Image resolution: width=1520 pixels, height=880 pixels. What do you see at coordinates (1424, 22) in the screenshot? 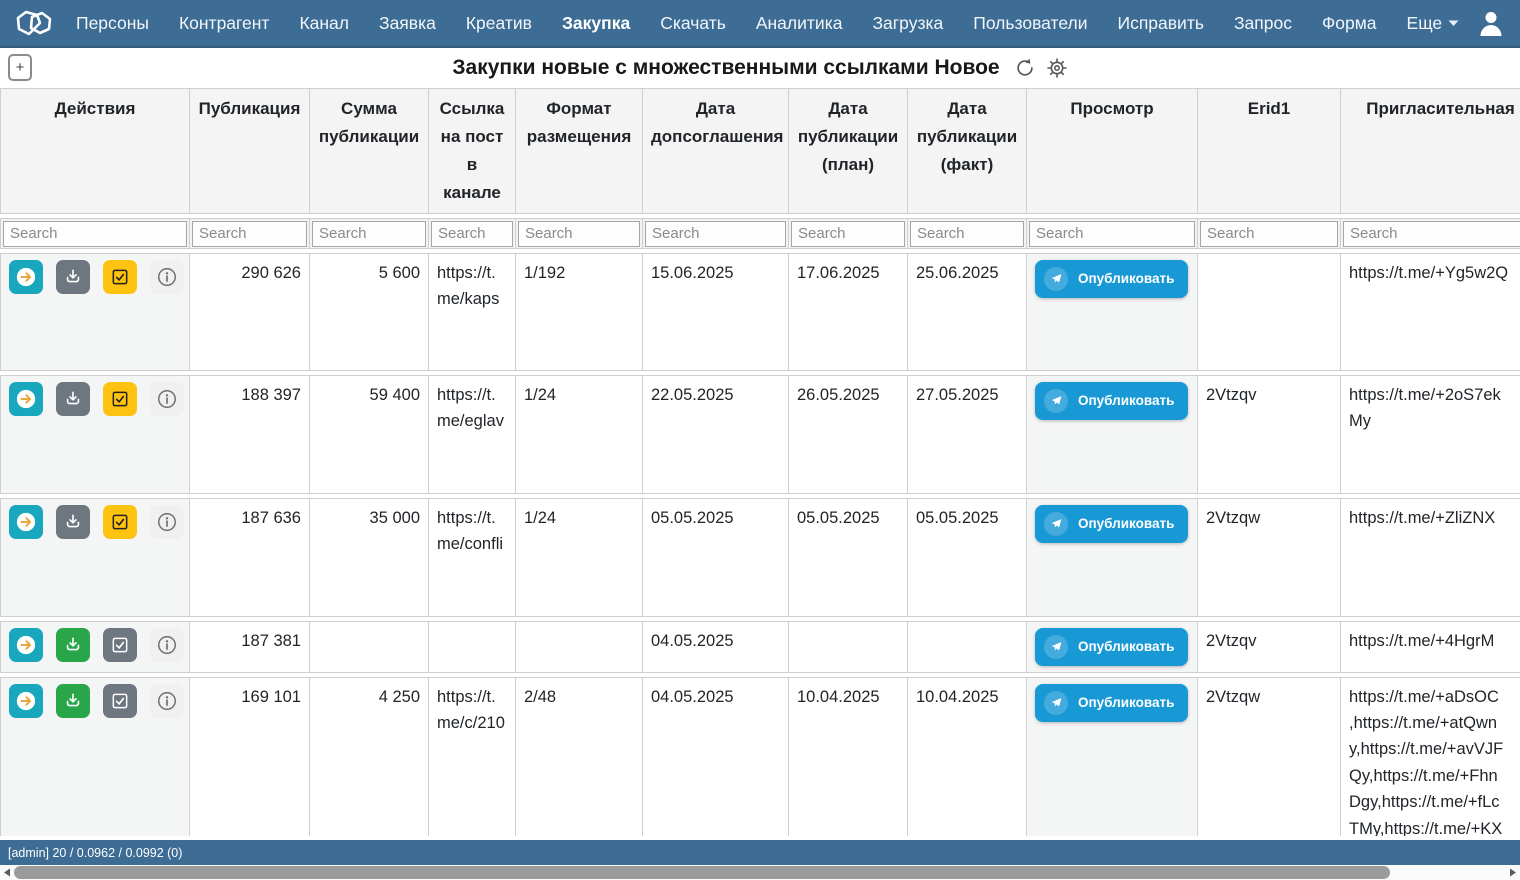
I see `nav-more-label: Еще` at bounding box center [1424, 22].